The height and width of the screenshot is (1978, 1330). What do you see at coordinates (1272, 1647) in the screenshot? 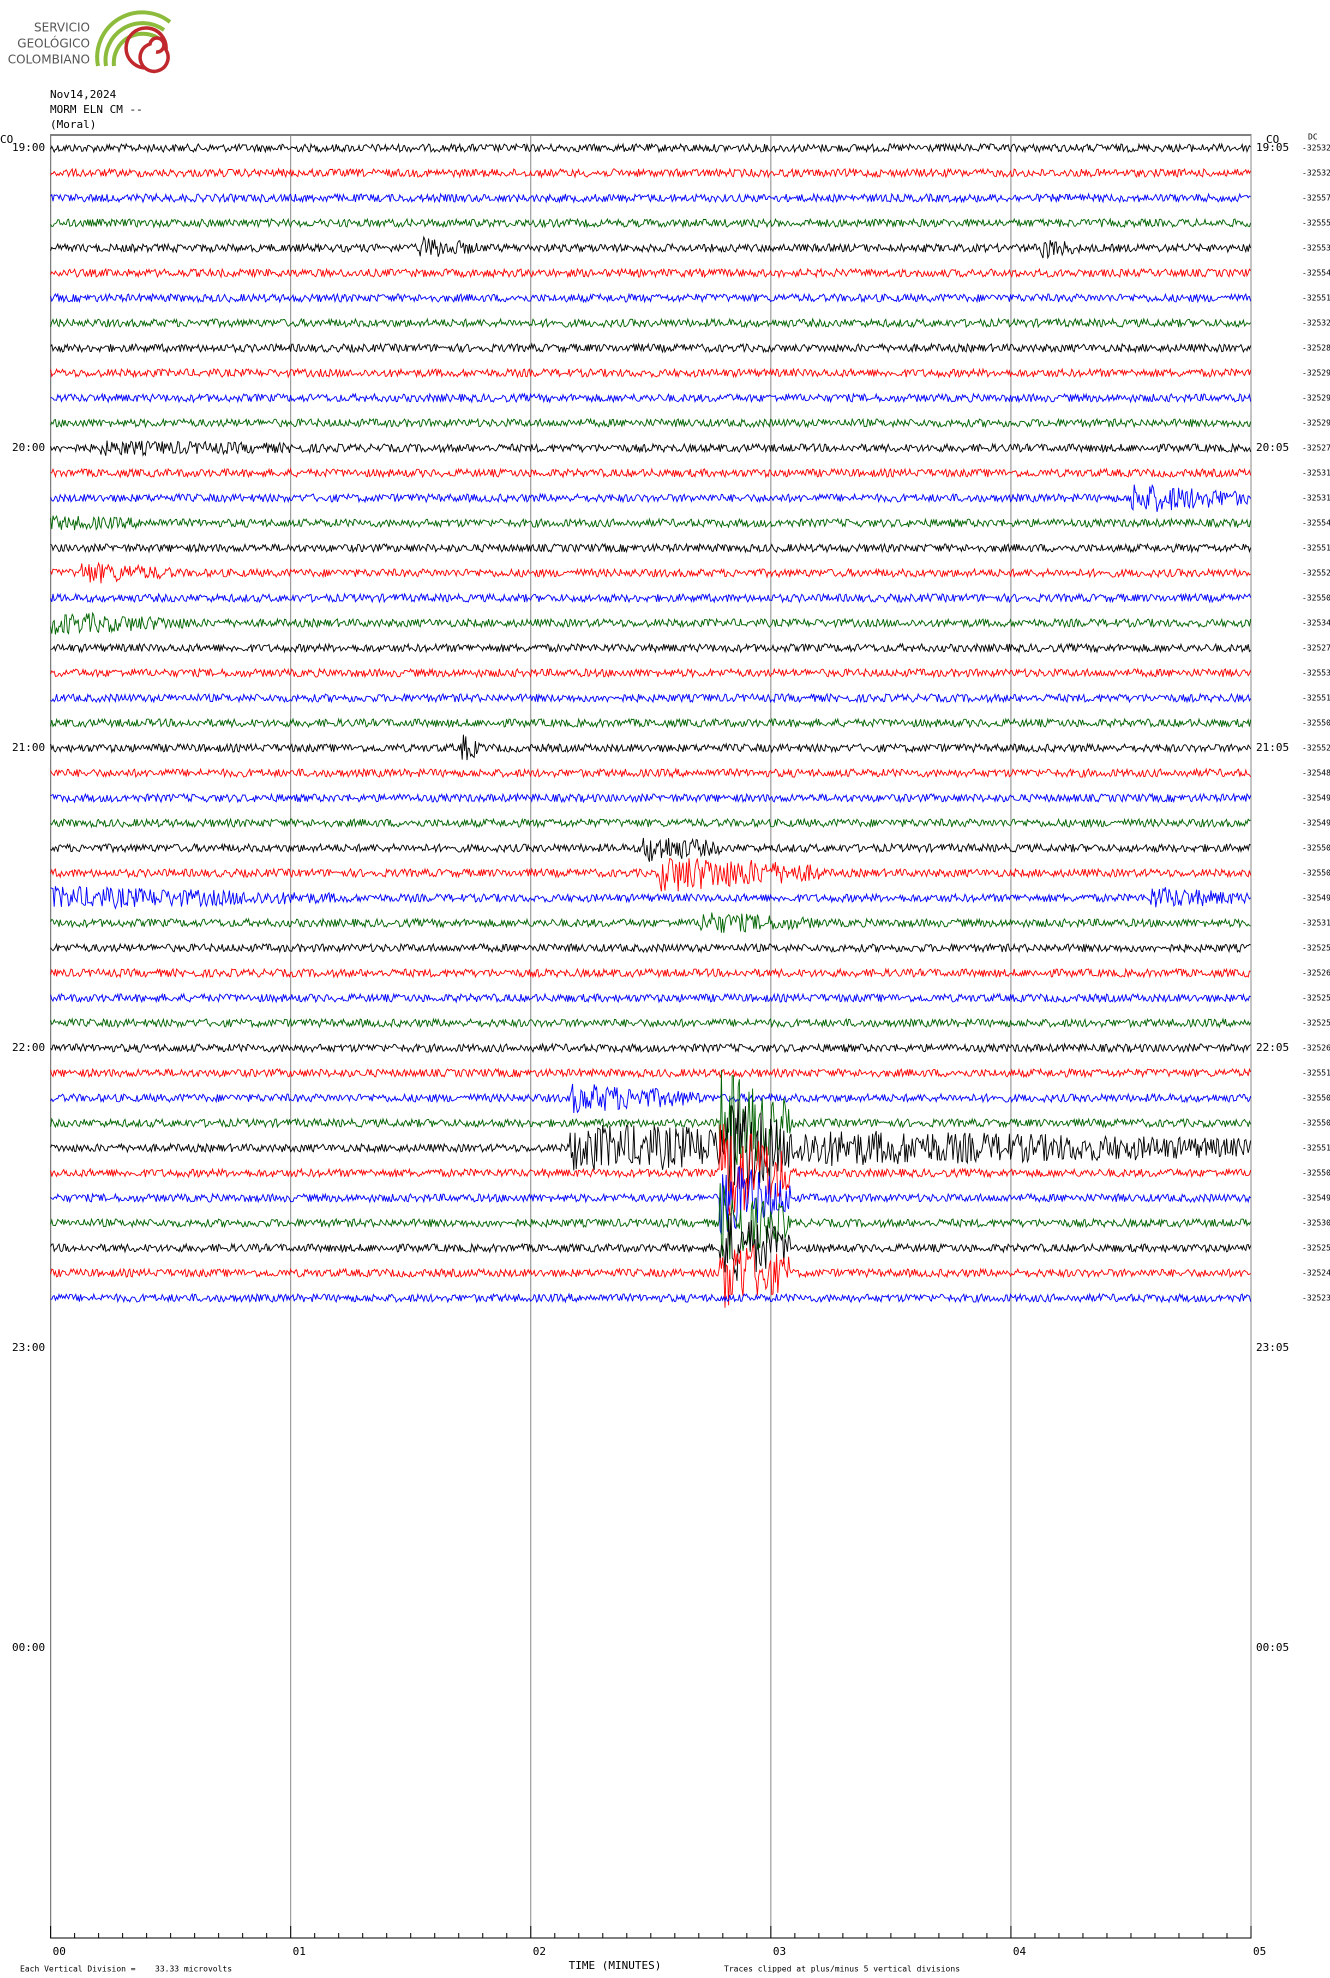
I see `right-time-label: 00:05` at bounding box center [1272, 1647].